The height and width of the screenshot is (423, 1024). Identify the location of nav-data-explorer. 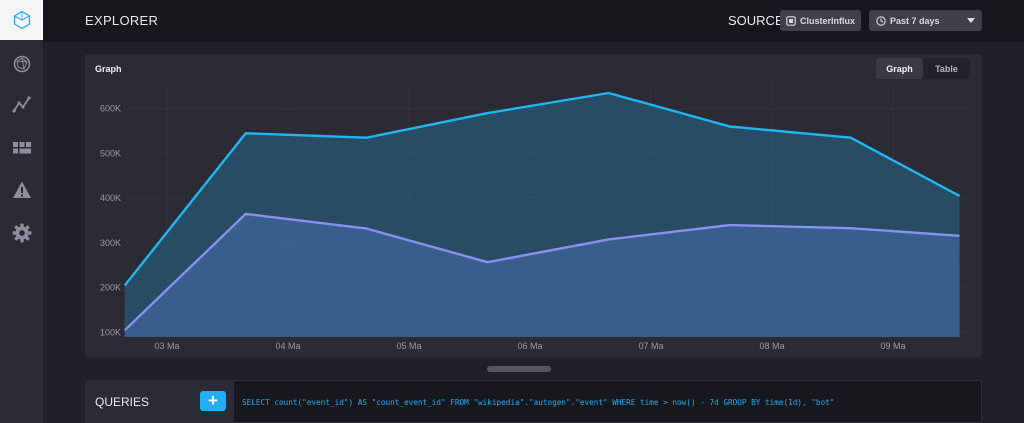
(21, 105).